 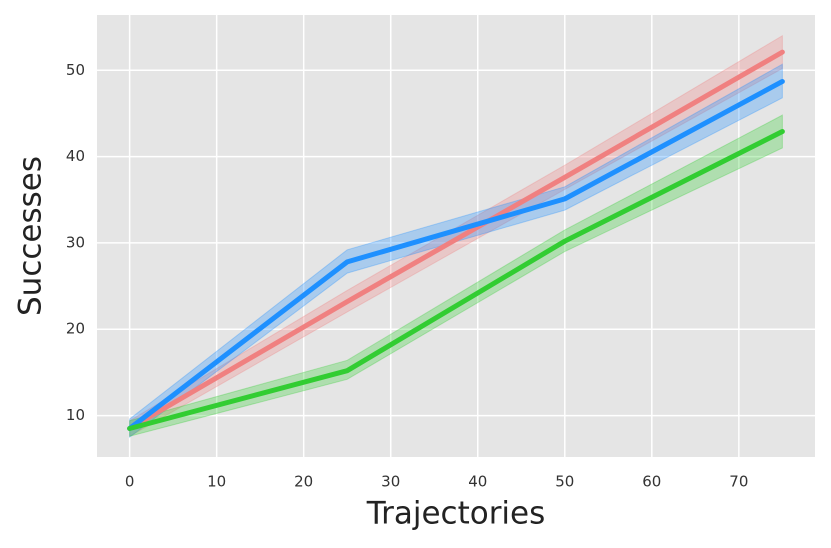 What do you see at coordinates (75, 70) in the screenshot?
I see `y-tick-label: 50` at bounding box center [75, 70].